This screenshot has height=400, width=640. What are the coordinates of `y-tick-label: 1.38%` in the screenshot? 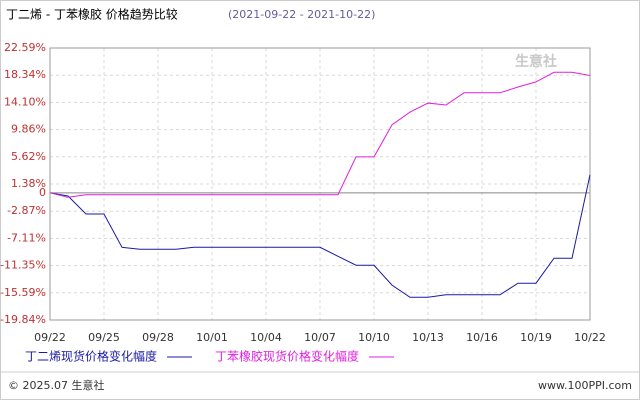 It's located at (28, 183).